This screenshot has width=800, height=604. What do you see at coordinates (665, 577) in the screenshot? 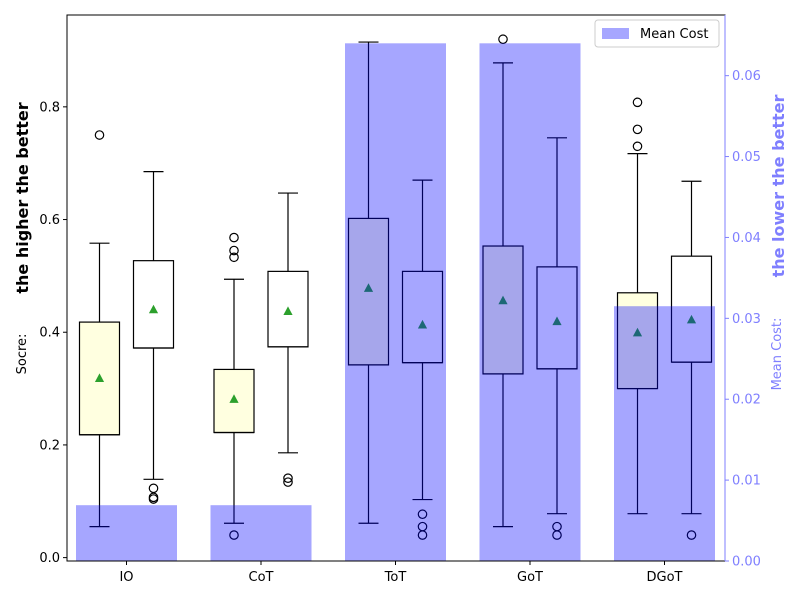
I see `x-tick-label: DGoT` at bounding box center [665, 577].